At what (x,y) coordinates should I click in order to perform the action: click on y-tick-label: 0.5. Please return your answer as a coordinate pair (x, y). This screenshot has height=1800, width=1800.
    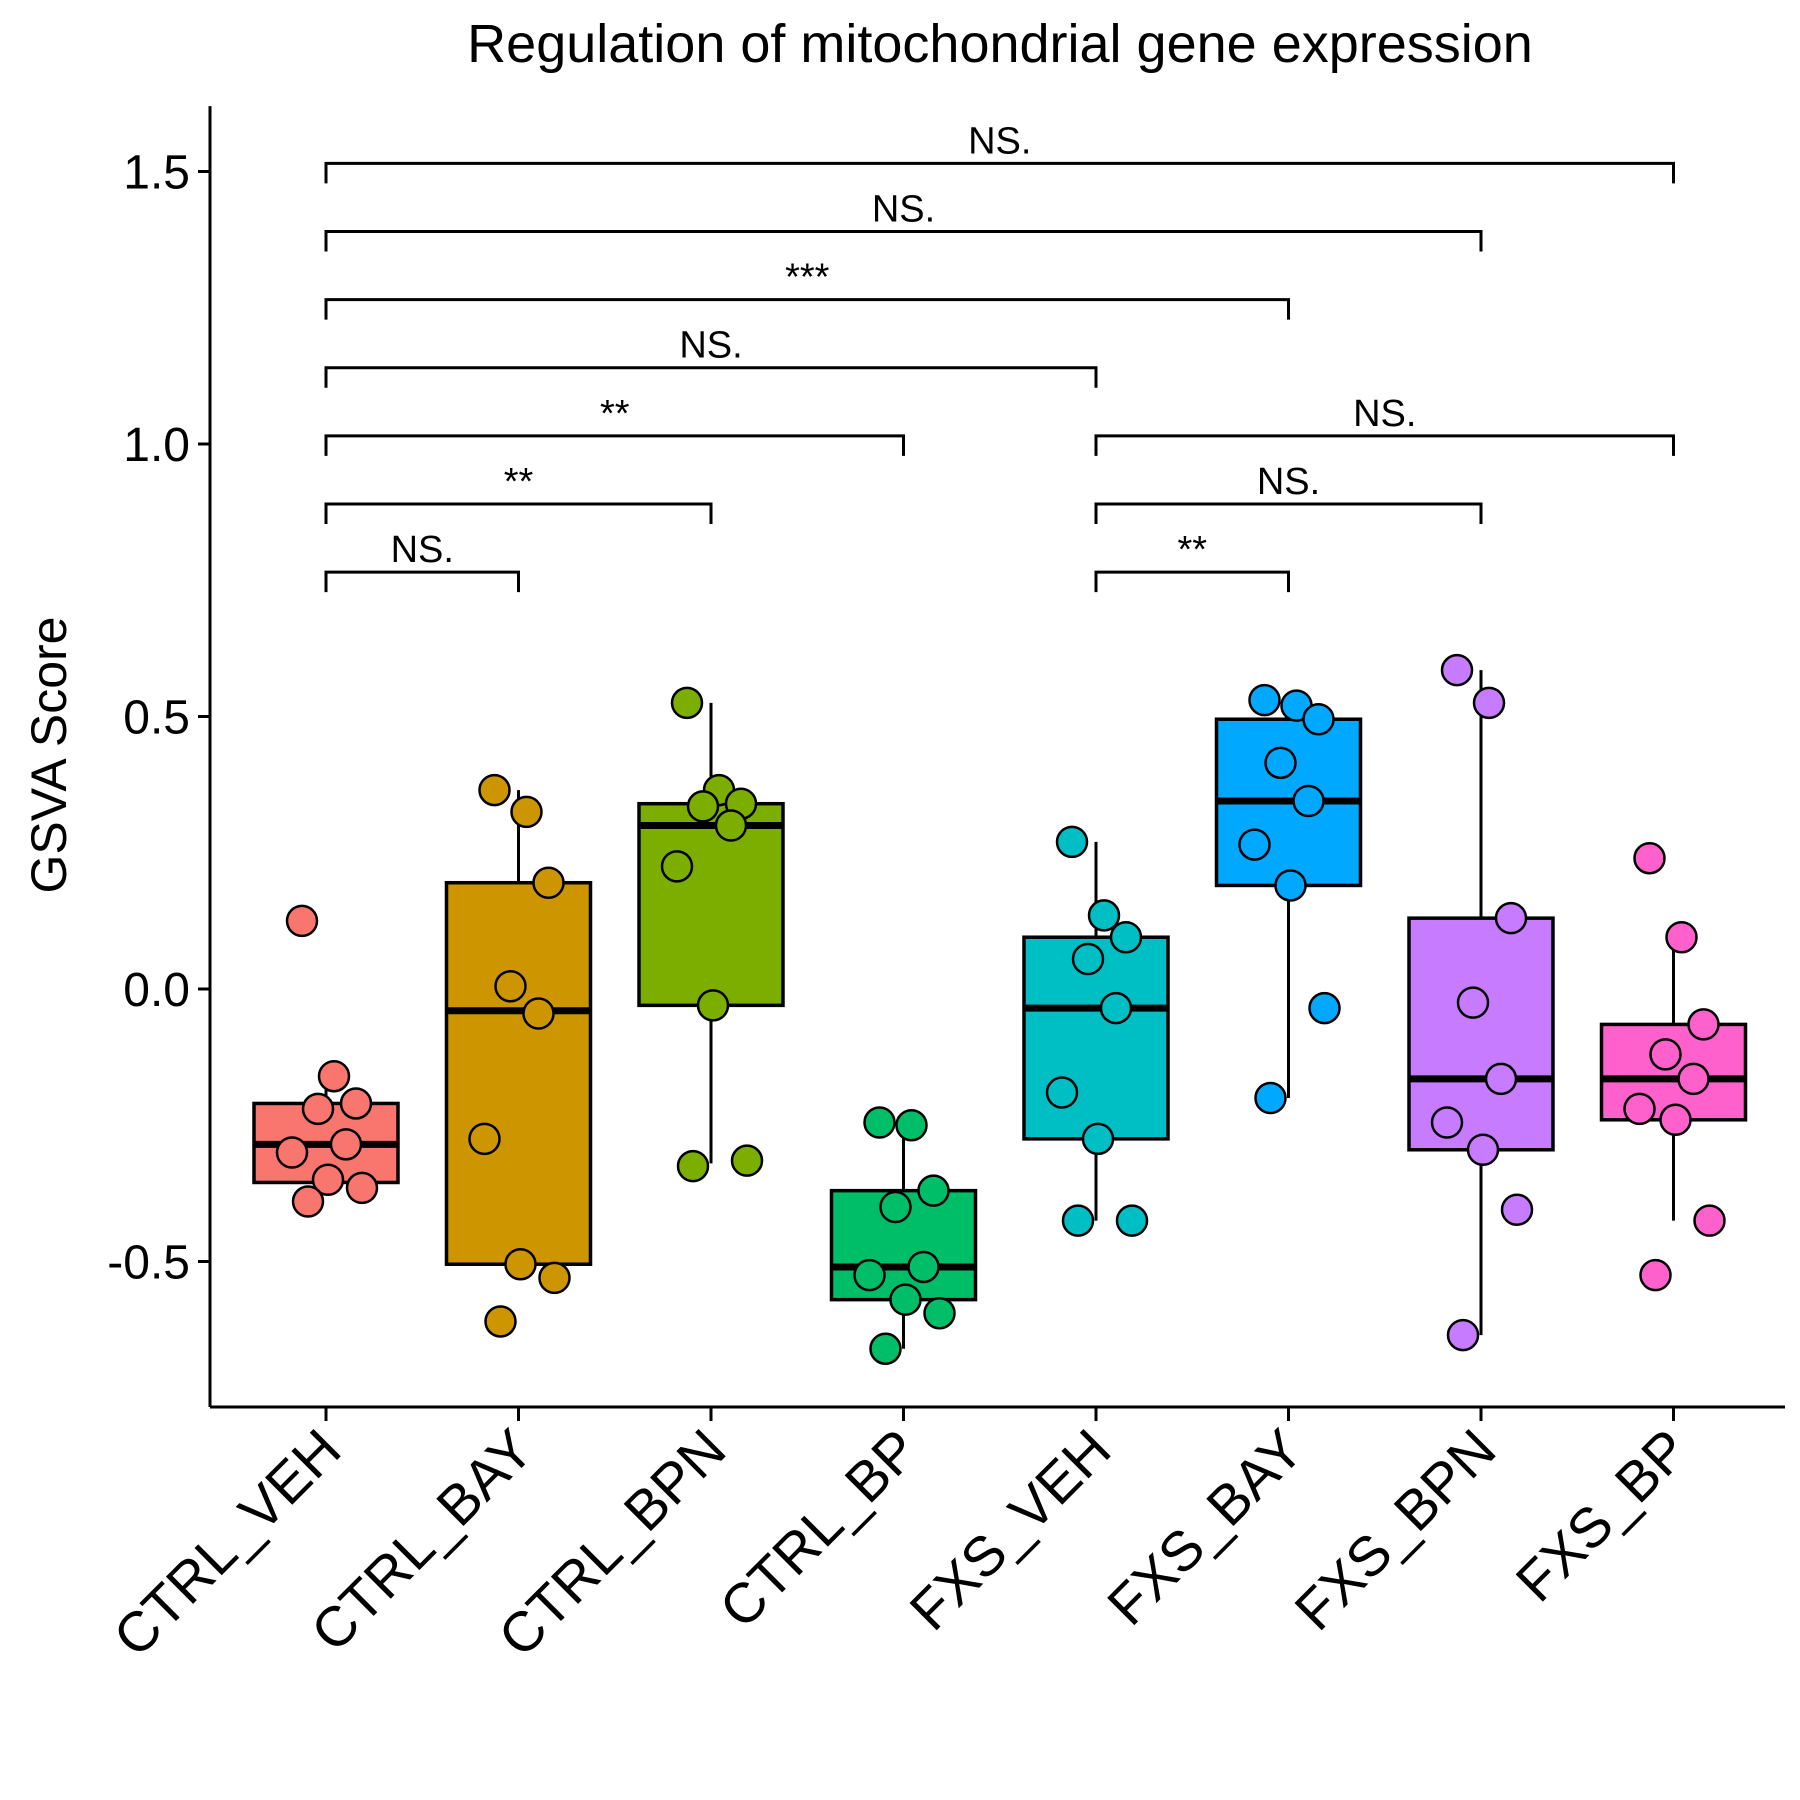
    Looking at the image, I should click on (156, 718).